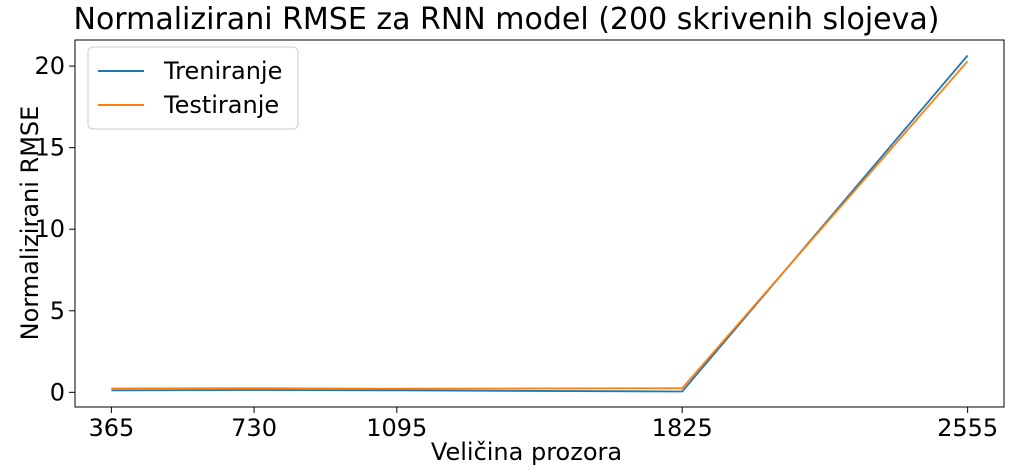 The width and height of the screenshot is (1013, 476). I want to click on legend-label: Treniranje, so click(222, 71).